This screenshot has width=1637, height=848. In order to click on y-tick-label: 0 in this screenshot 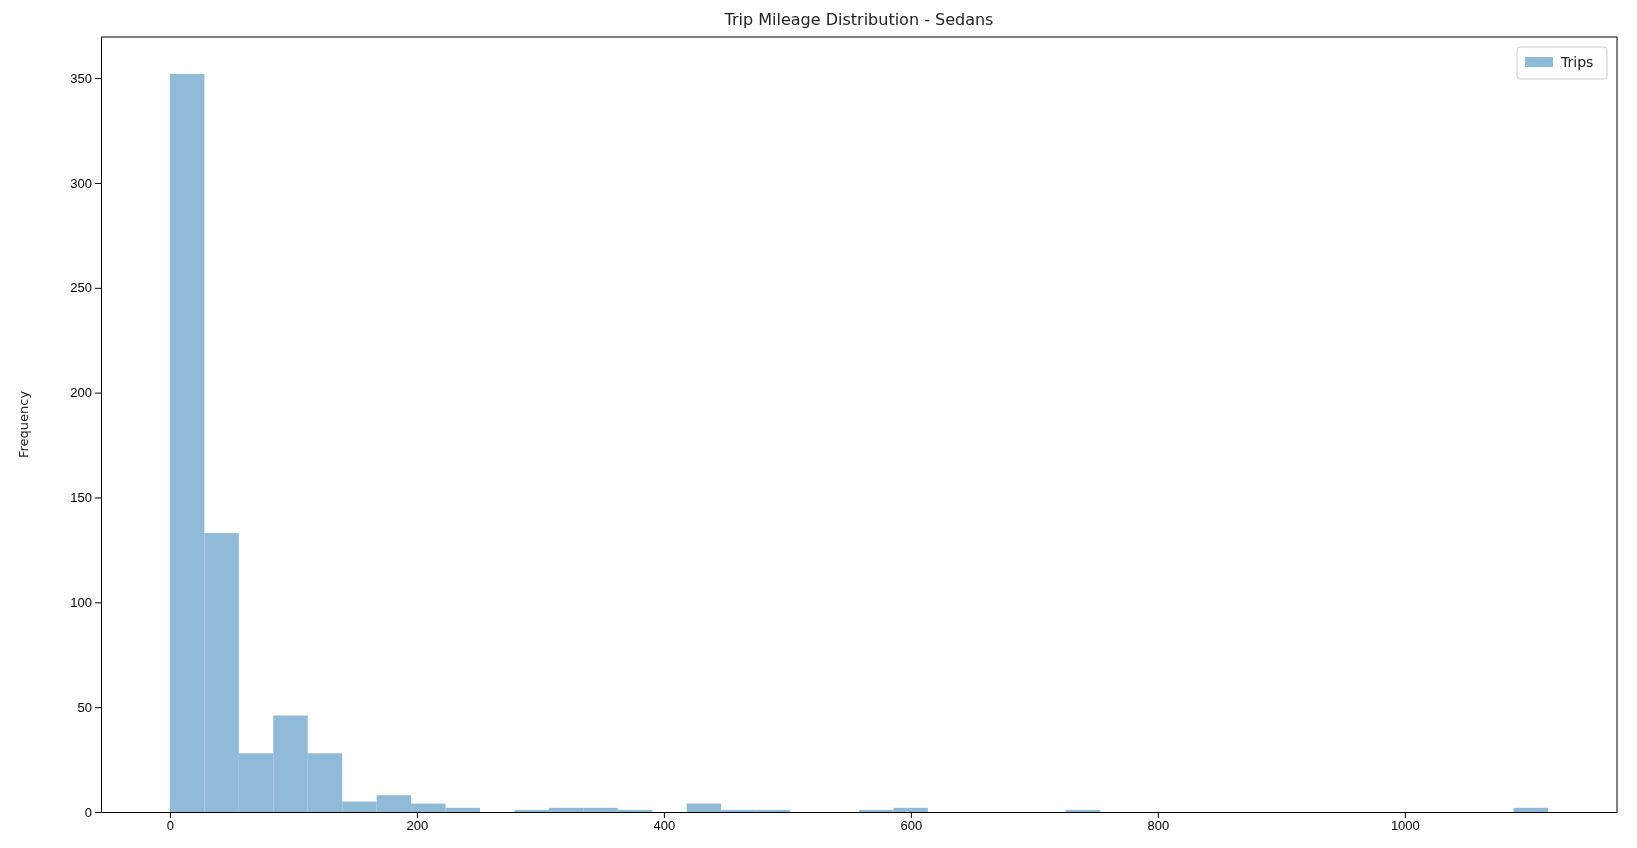, I will do `click(88, 812)`.